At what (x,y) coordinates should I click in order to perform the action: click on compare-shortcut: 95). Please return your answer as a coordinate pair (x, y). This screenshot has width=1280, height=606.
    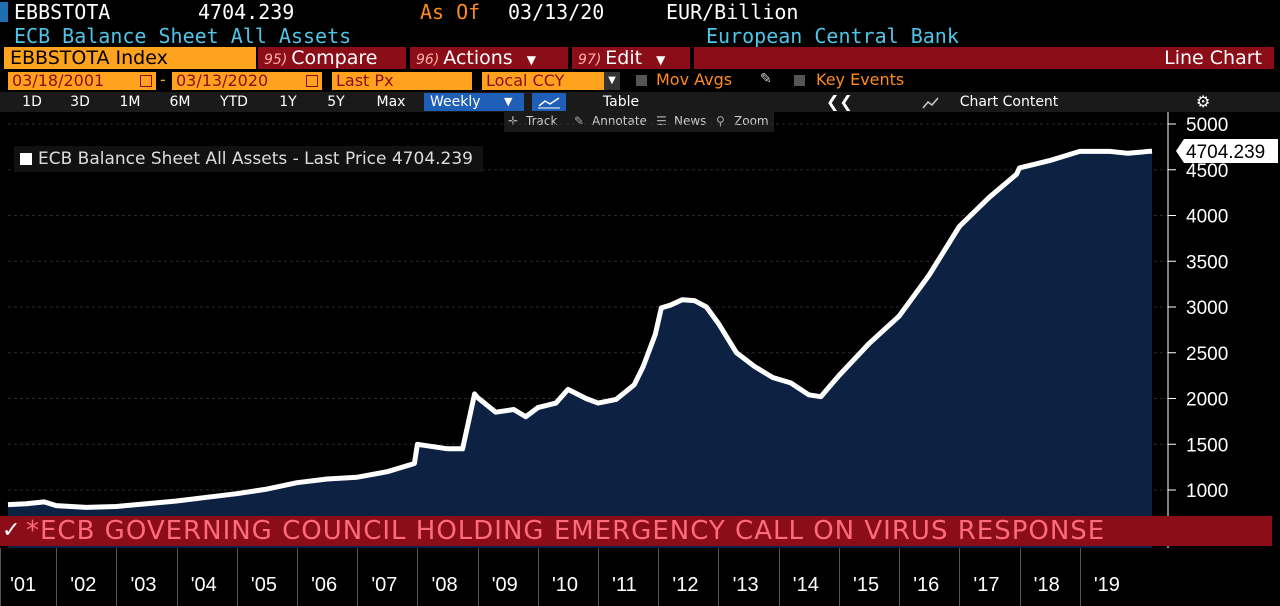
    Looking at the image, I should click on (276, 60).